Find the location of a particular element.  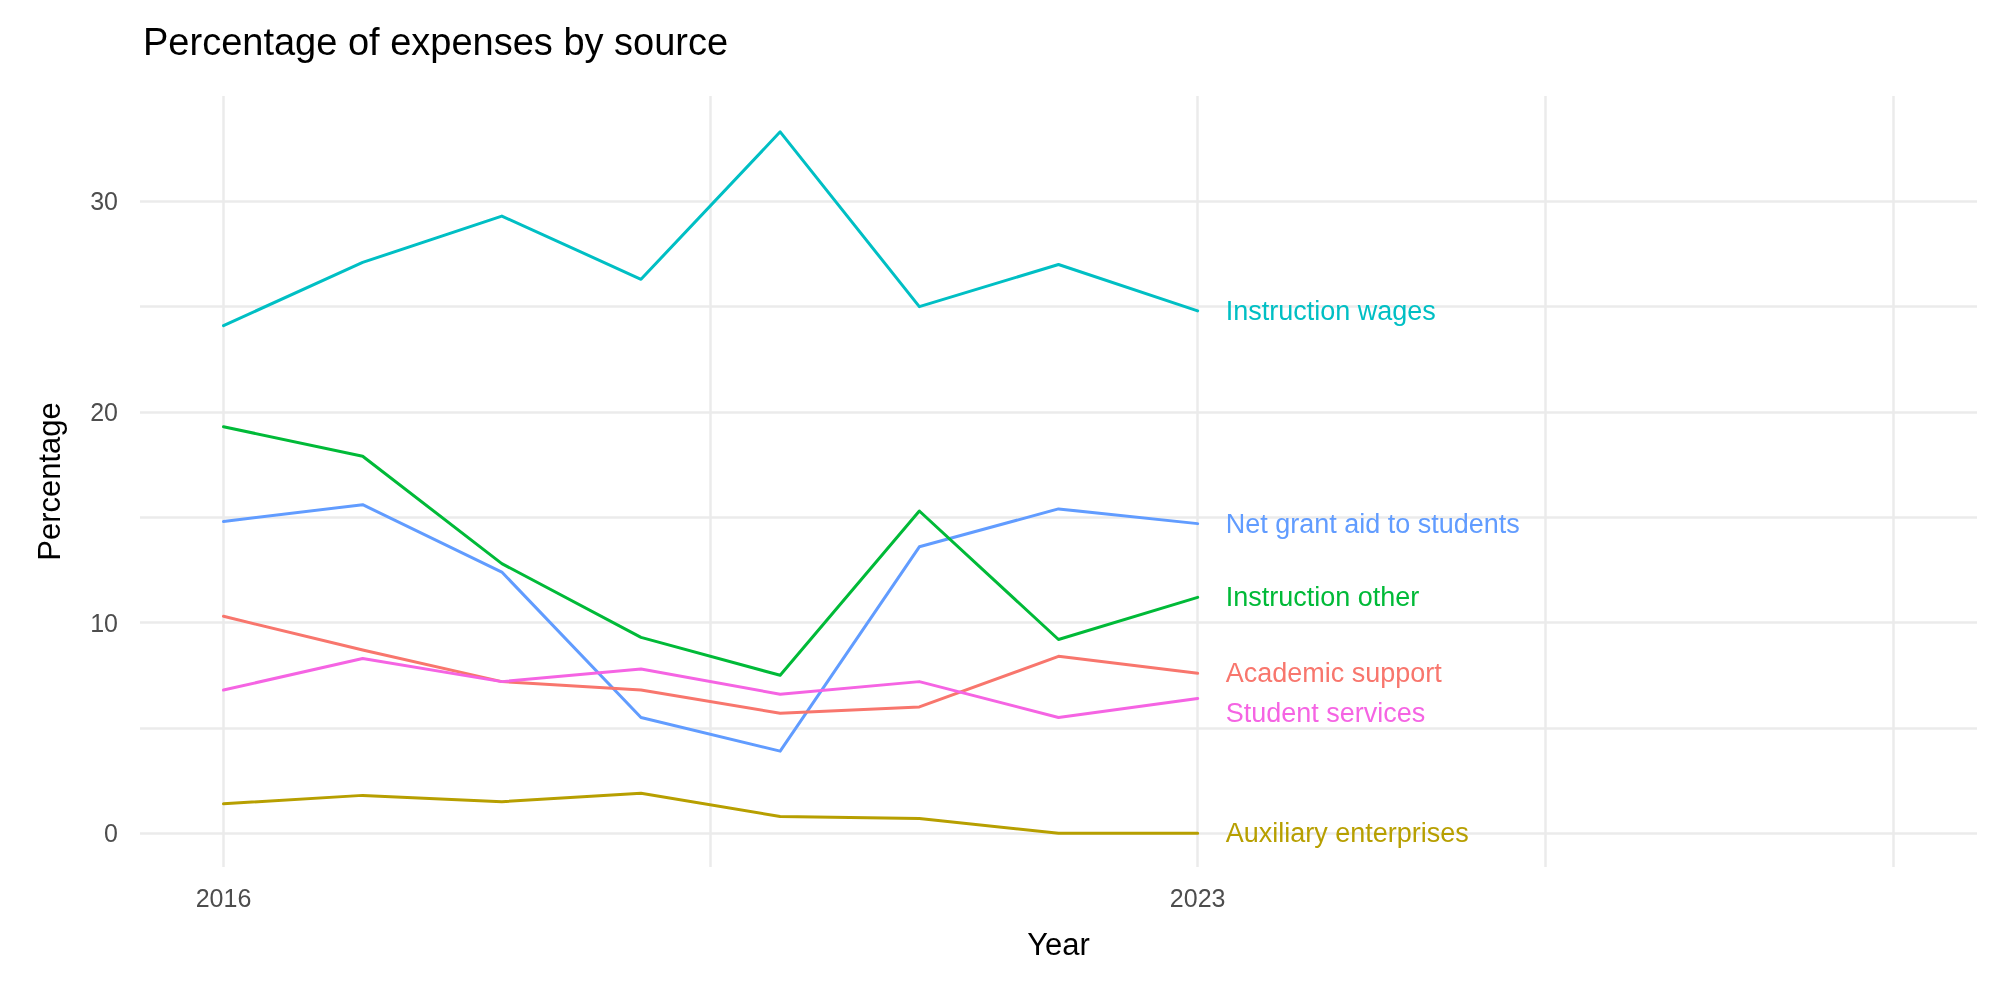

x-axis-title: Year is located at coordinates (1058, 944).